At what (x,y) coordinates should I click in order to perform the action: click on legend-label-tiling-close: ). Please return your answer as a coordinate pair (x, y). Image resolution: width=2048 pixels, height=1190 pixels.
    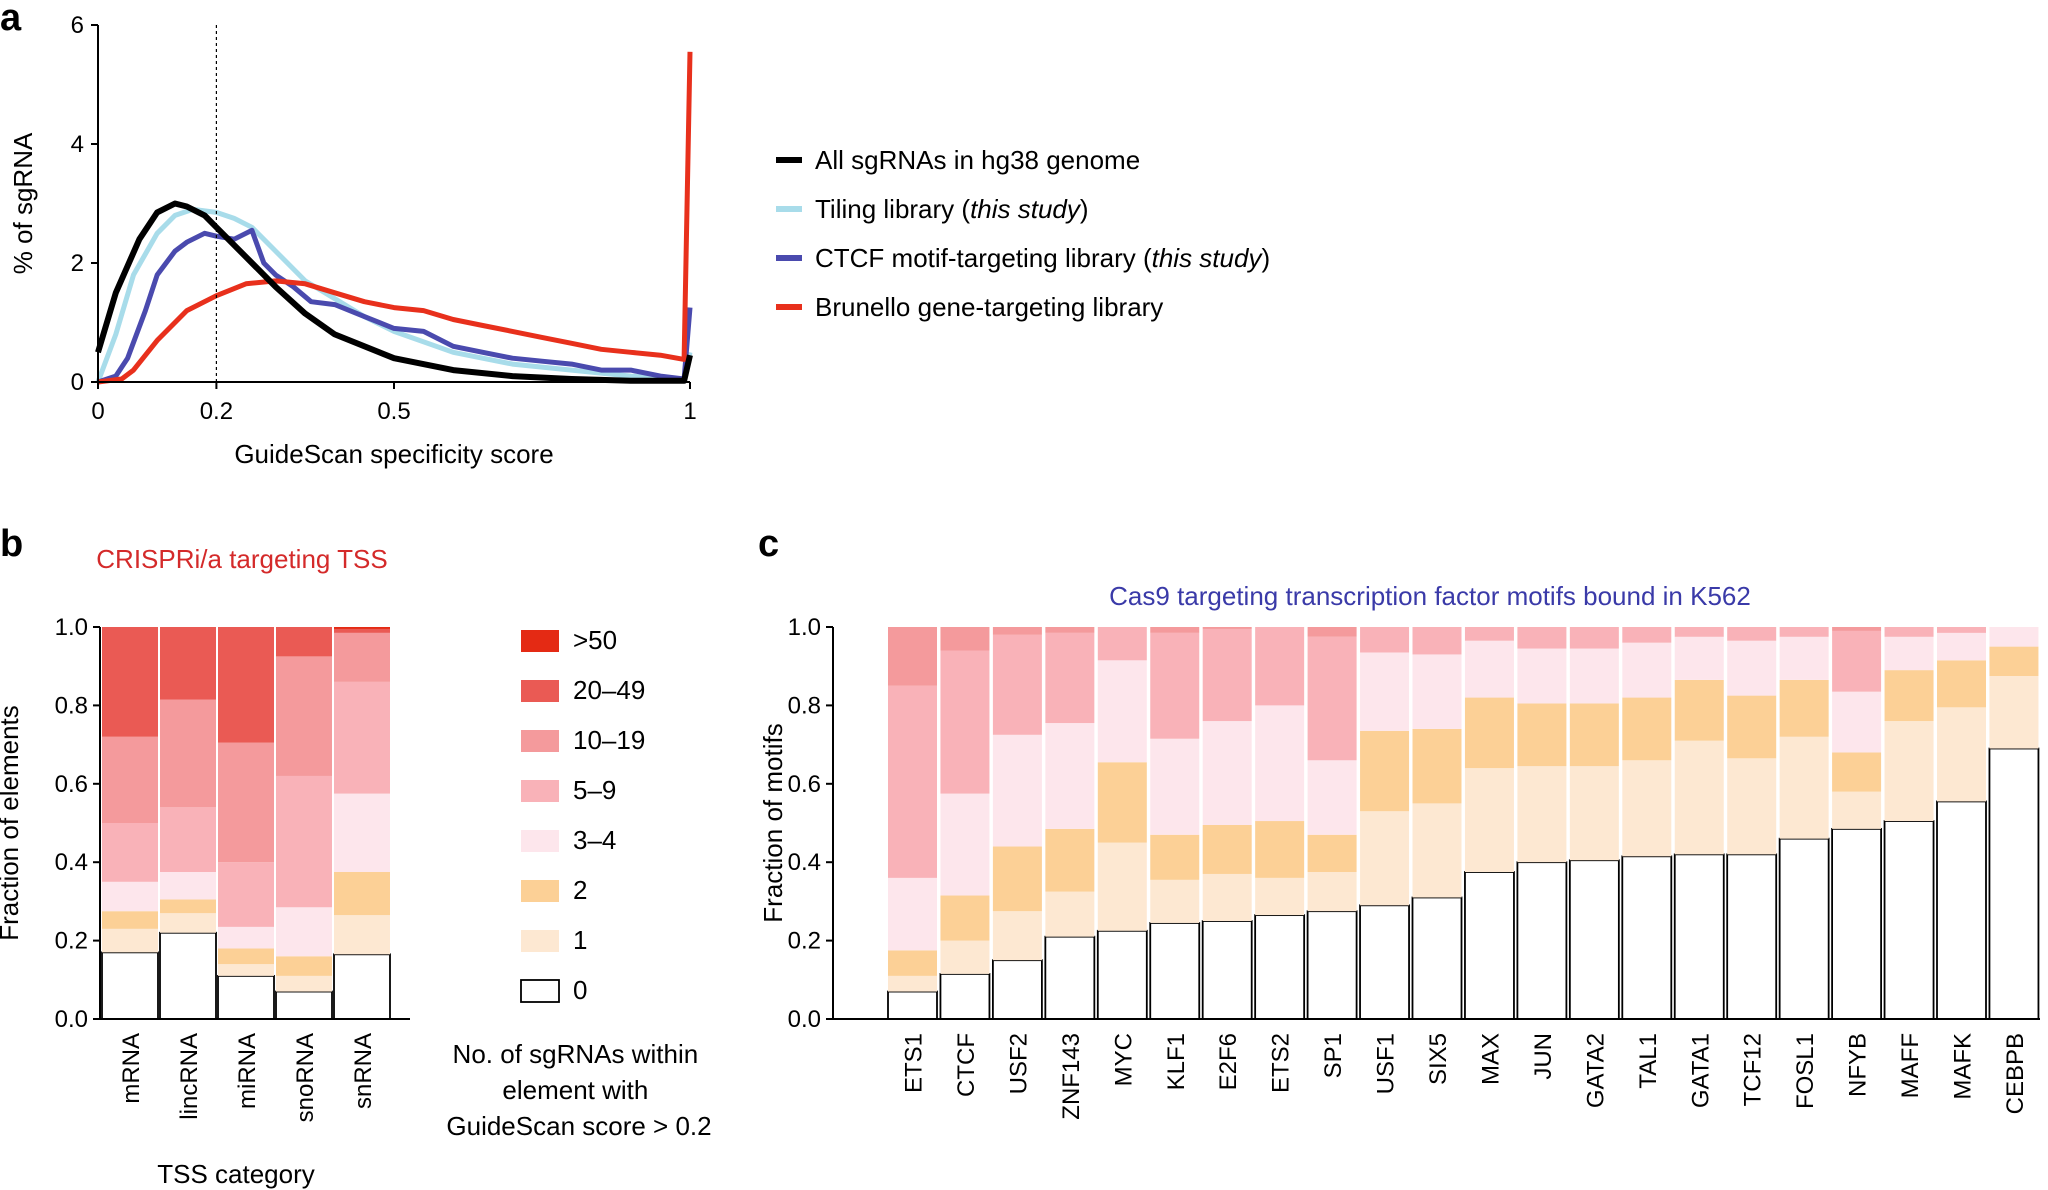
    Looking at the image, I should click on (1084, 209).